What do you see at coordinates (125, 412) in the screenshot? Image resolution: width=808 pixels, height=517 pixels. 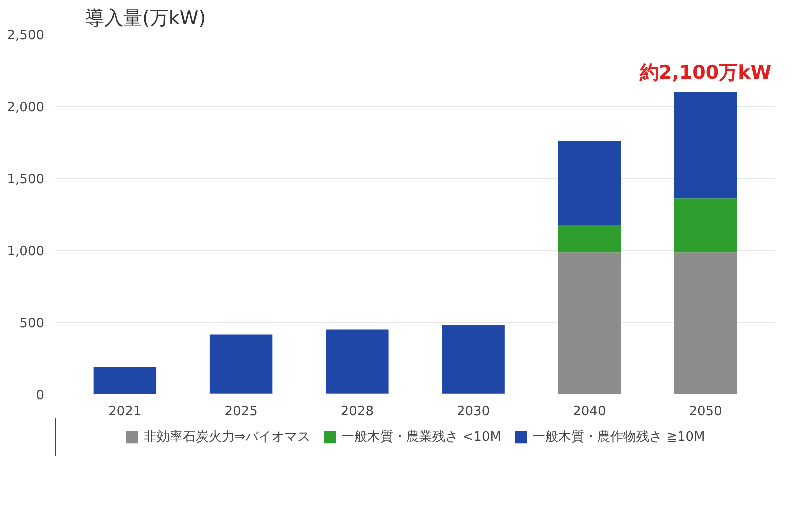 I see `x-tick-label: 2021` at bounding box center [125, 412].